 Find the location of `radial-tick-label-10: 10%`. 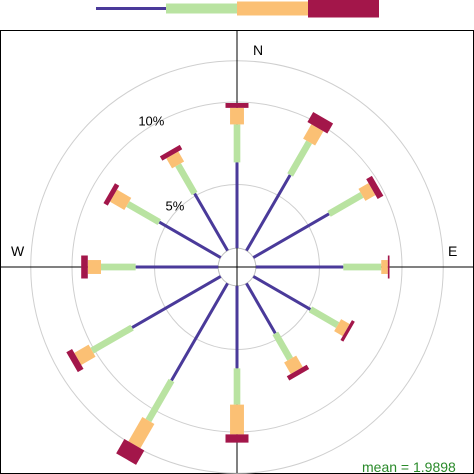

radial-tick-label-10: 10% is located at coordinates (151, 121).